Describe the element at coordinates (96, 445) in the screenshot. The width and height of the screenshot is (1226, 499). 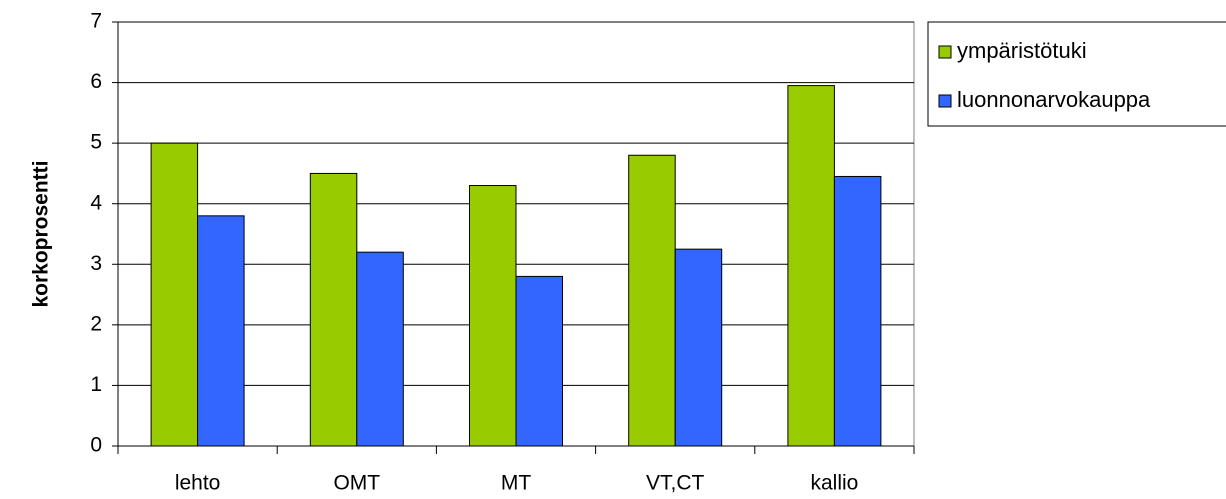
I see `y-tick-label: 0` at that location.